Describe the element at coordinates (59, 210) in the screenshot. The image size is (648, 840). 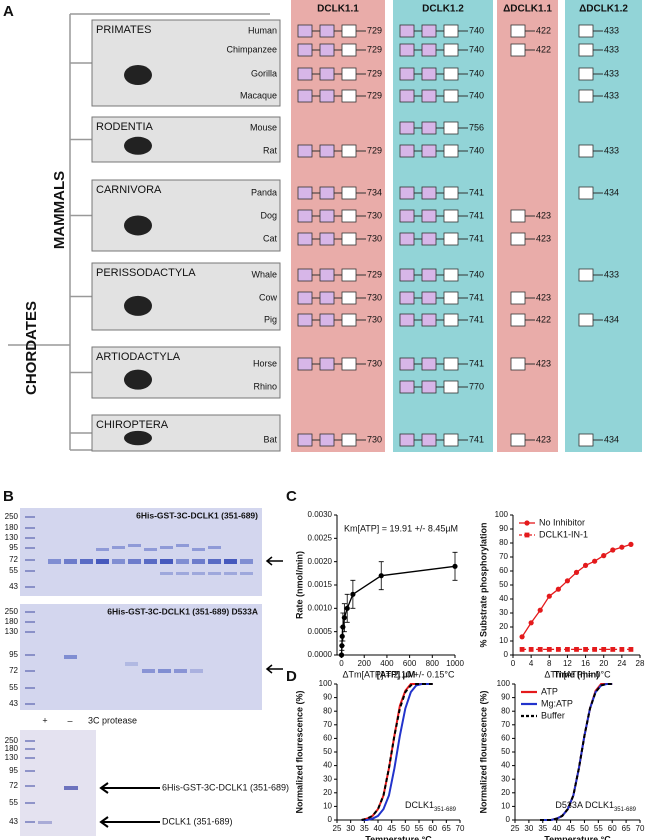
I see `clade-label: MAMMALS` at that location.